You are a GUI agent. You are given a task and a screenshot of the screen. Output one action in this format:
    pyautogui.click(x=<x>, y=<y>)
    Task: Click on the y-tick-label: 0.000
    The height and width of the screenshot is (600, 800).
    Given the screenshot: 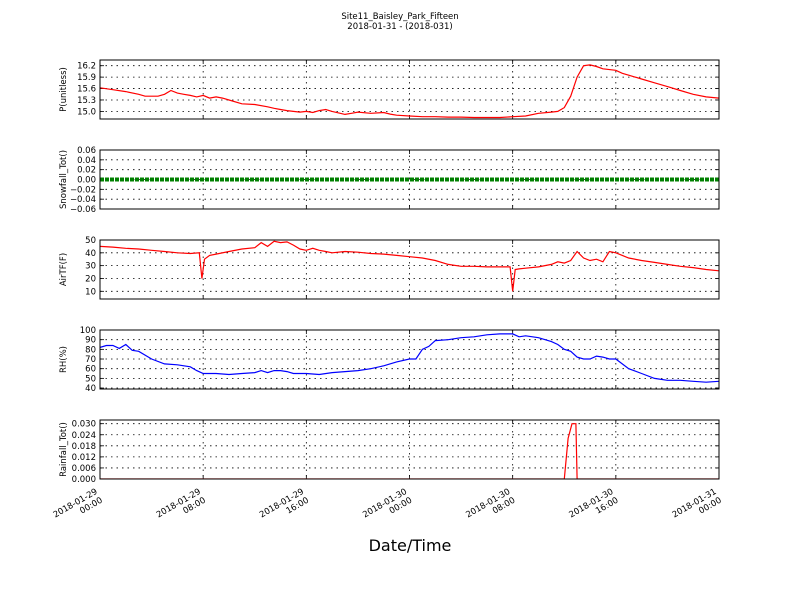 What is the action you would take?
    pyautogui.click(x=84, y=480)
    